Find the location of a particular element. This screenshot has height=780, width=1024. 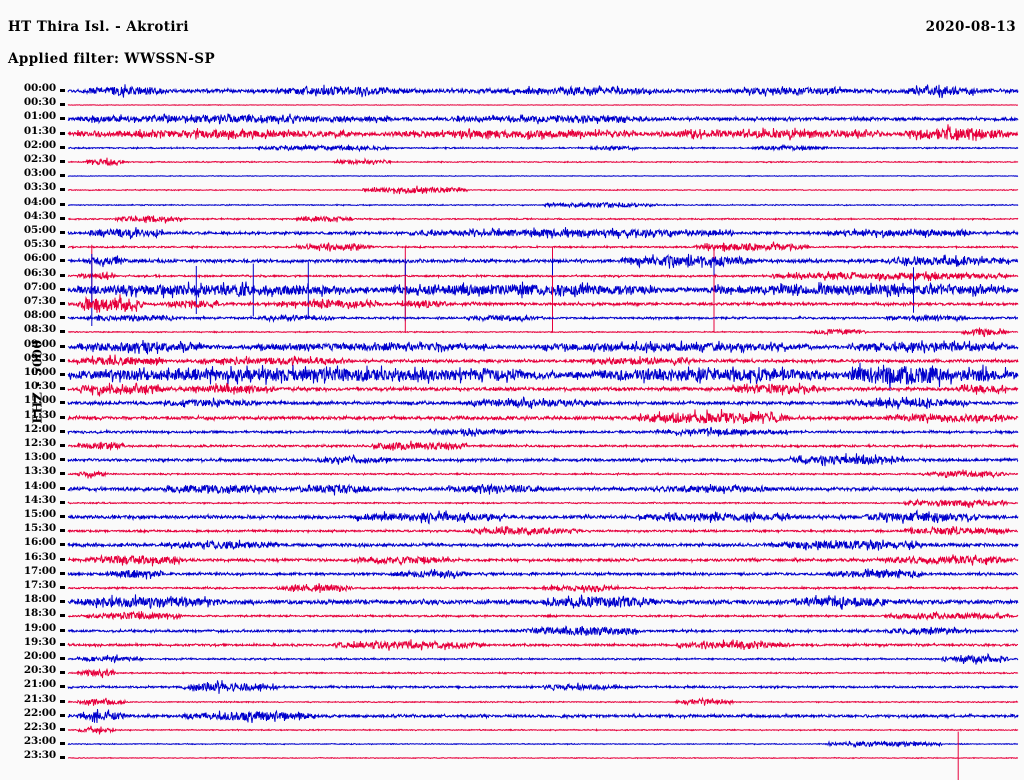

row-time-label: 03:30 is located at coordinates (39, 187).